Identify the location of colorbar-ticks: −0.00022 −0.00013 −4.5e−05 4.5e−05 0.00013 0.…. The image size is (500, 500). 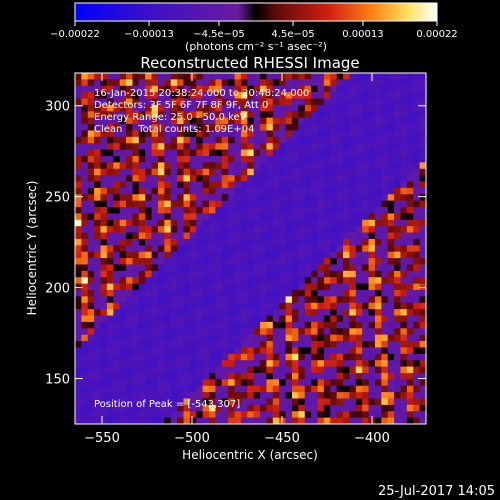
(254, 30).